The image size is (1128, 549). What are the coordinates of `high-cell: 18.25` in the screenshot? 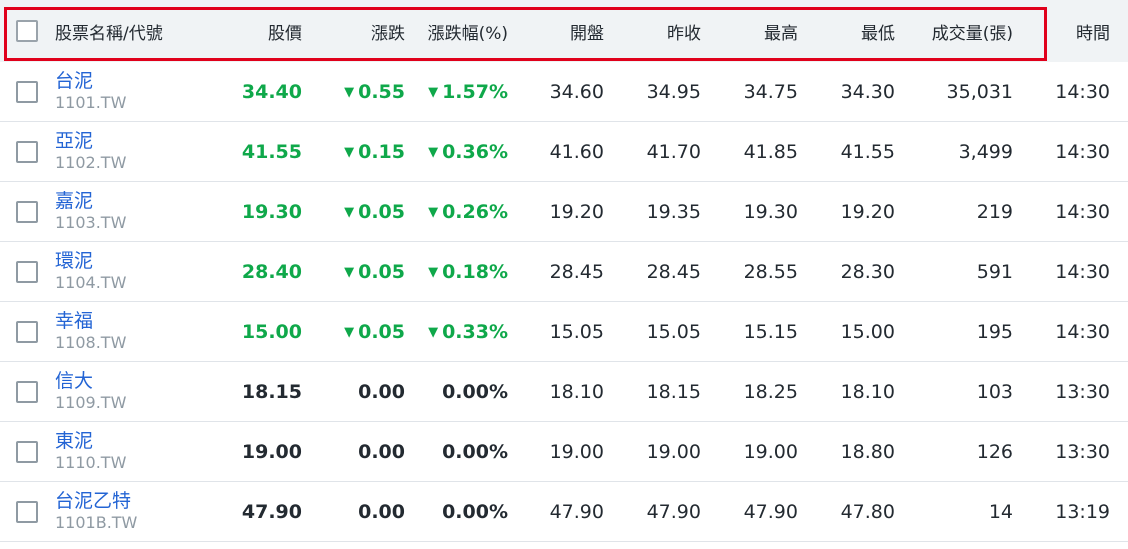 It's located at (771, 392).